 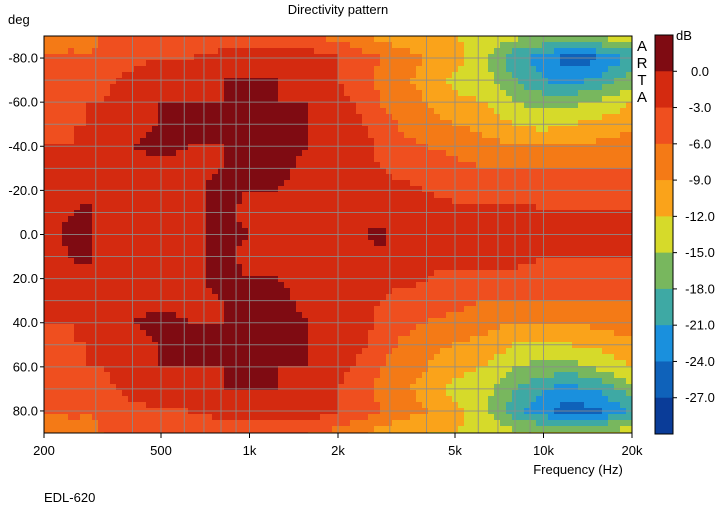 I want to click on colorbar-tick-label: -21.0, so click(x=700, y=325).